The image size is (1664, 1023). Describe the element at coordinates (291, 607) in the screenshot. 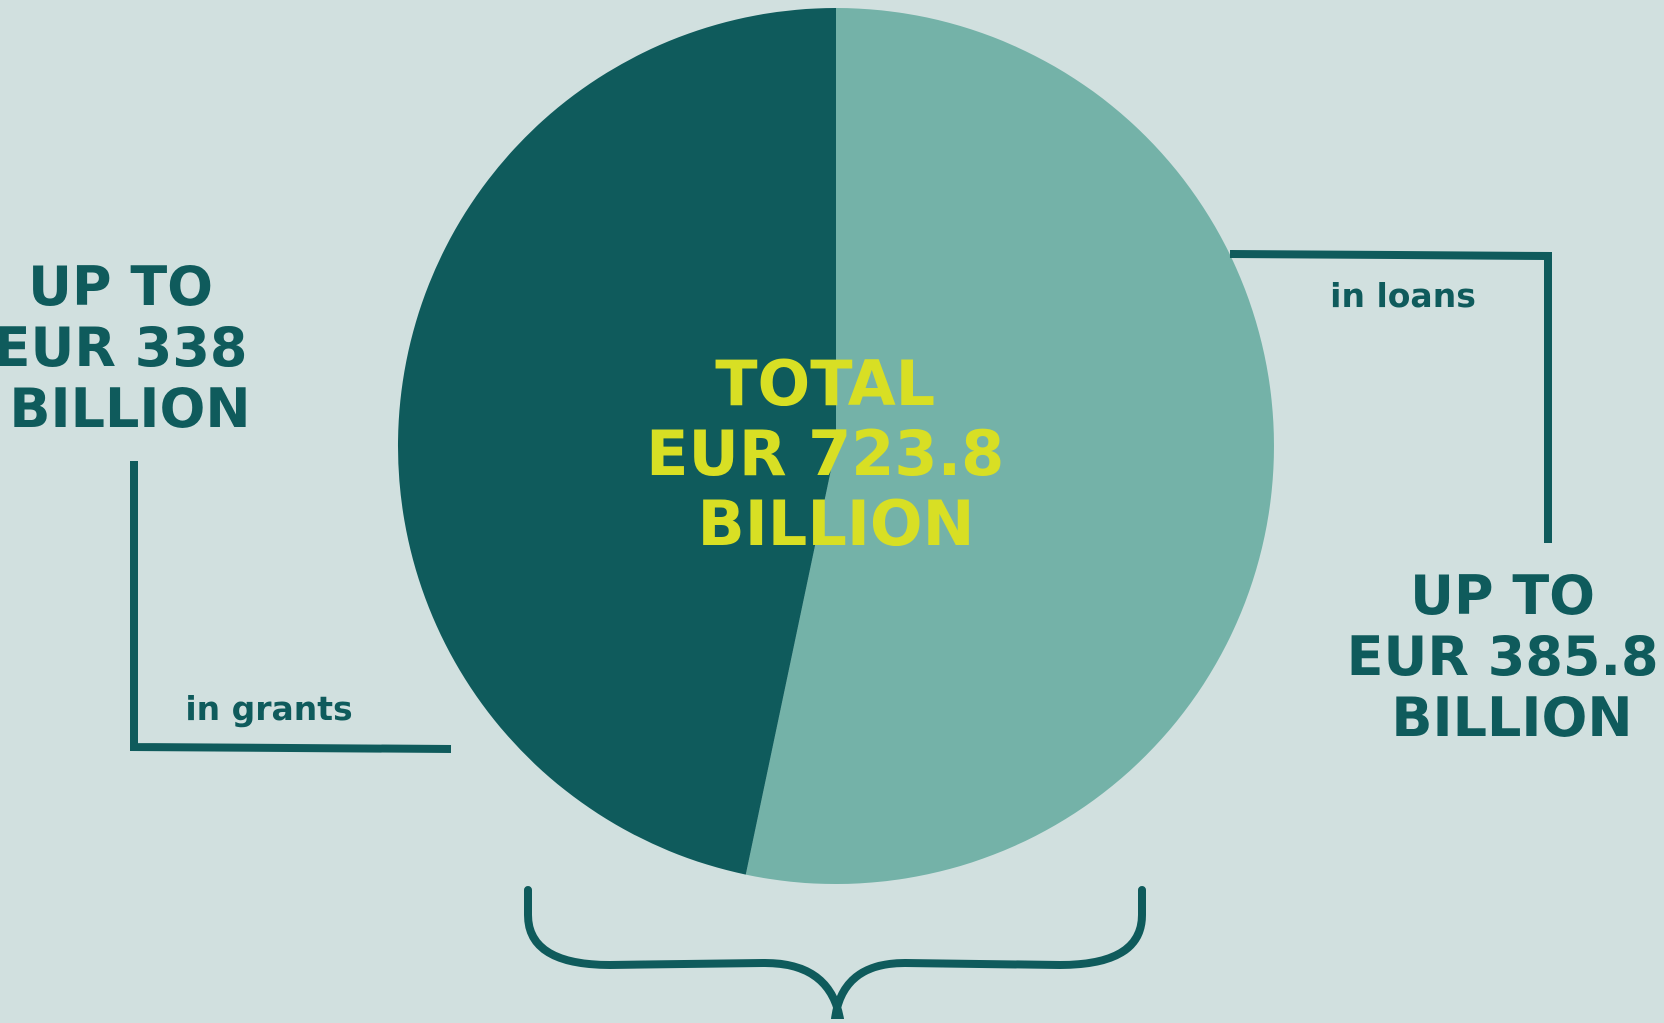

I see `grants-leader-line` at that location.